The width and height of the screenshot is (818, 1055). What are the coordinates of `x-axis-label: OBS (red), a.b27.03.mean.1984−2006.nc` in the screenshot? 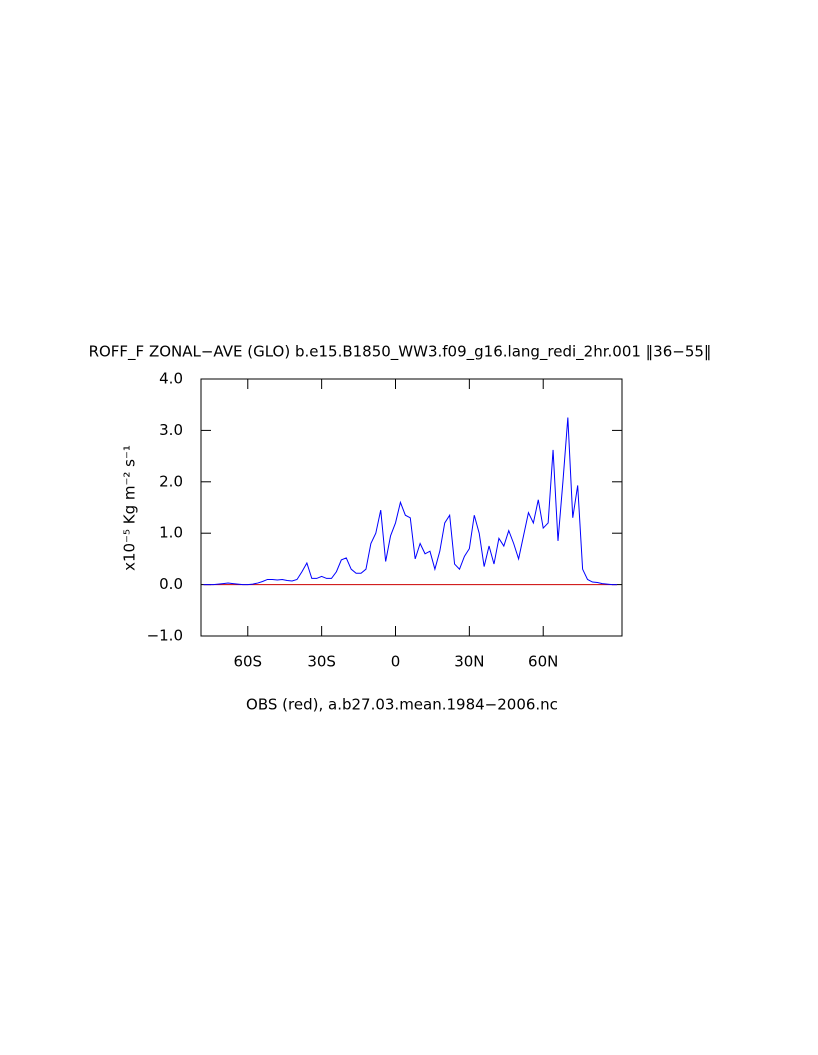 It's located at (402, 705).